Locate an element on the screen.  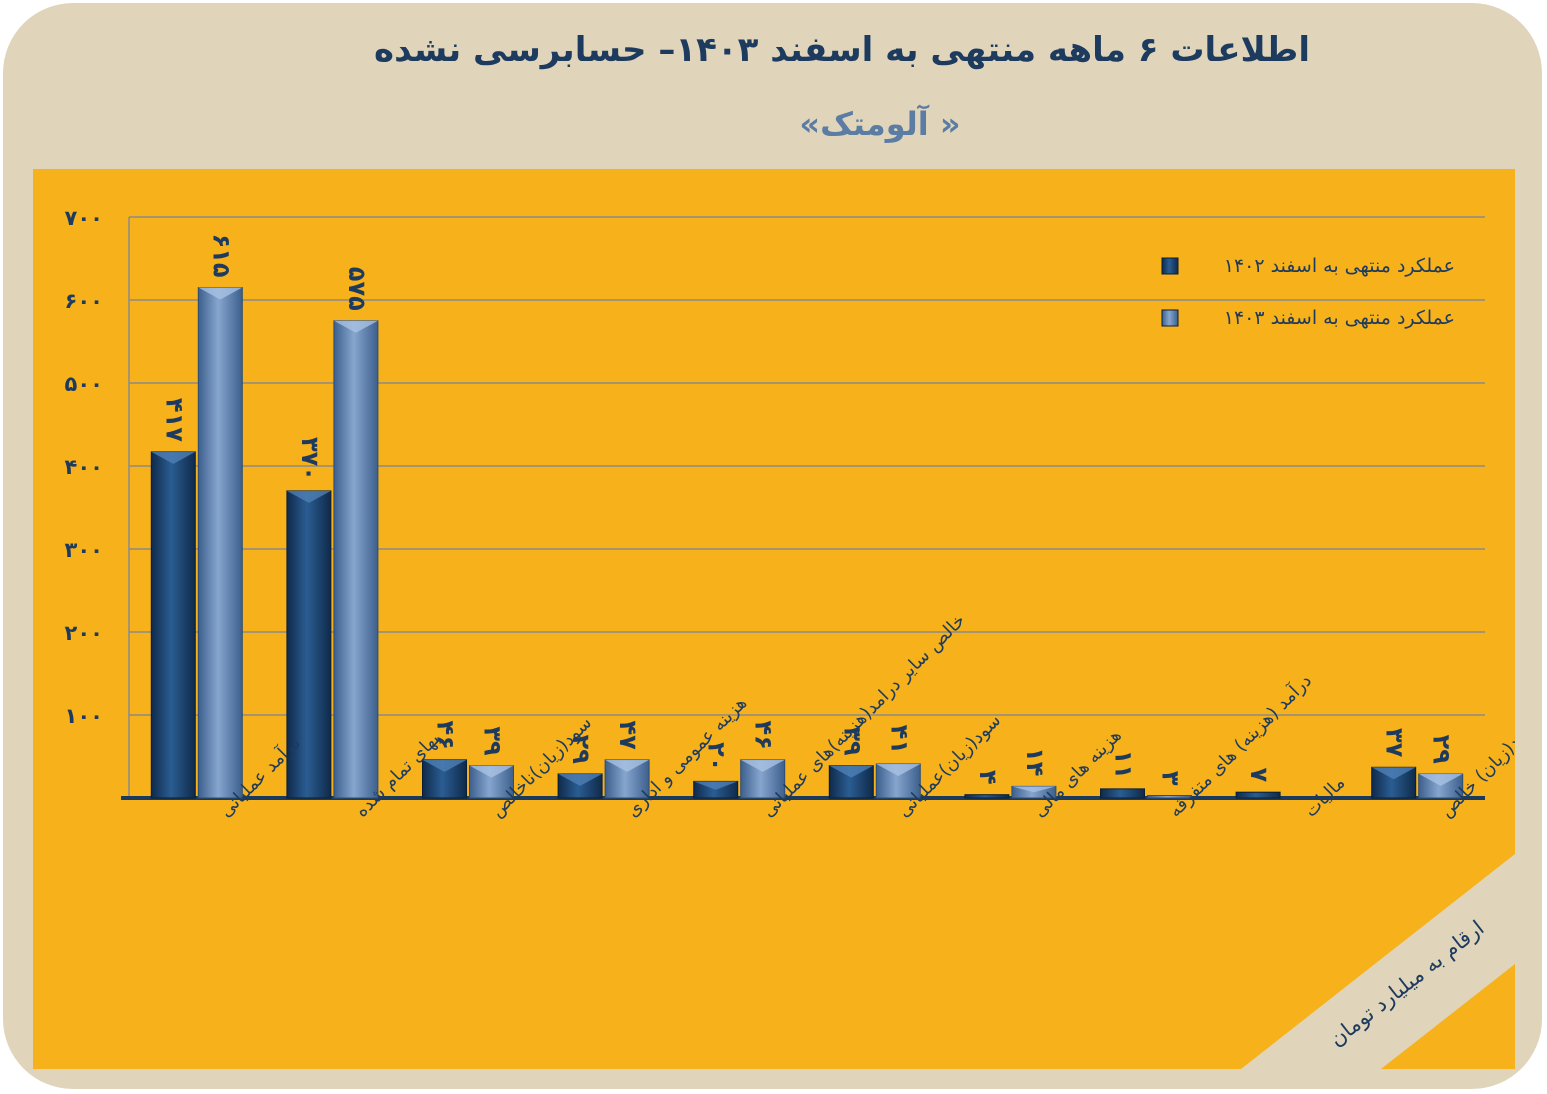
unit-ribbon is located at coordinates (1378, 961).